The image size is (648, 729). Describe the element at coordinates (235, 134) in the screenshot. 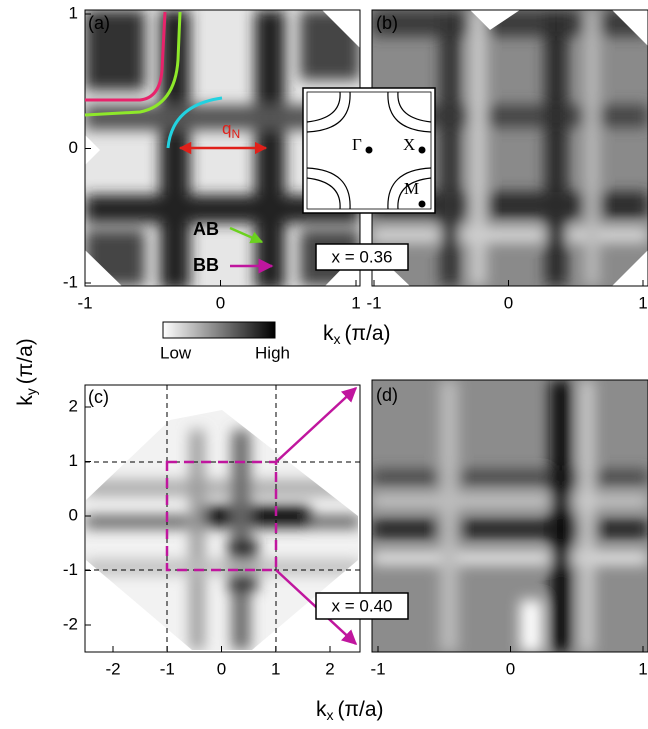

I see `qn-subscript: N` at that location.